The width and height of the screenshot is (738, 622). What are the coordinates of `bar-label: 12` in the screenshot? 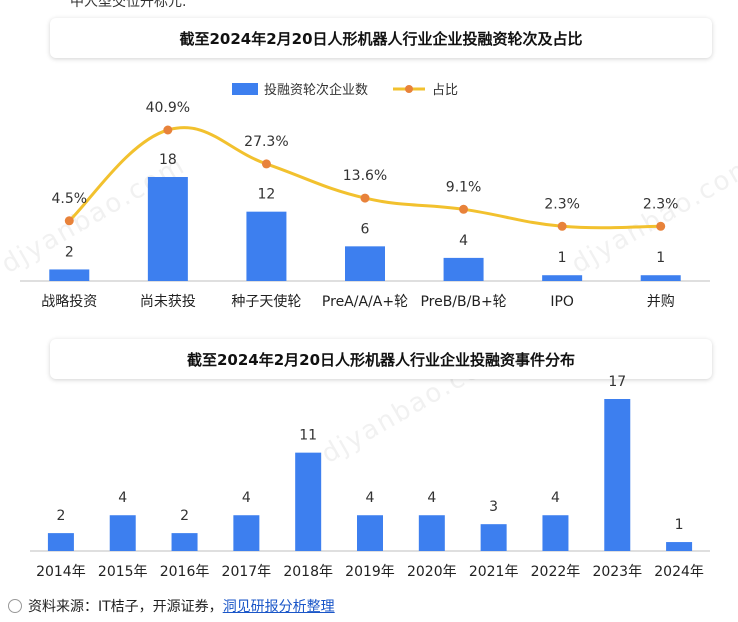 It's located at (267, 195).